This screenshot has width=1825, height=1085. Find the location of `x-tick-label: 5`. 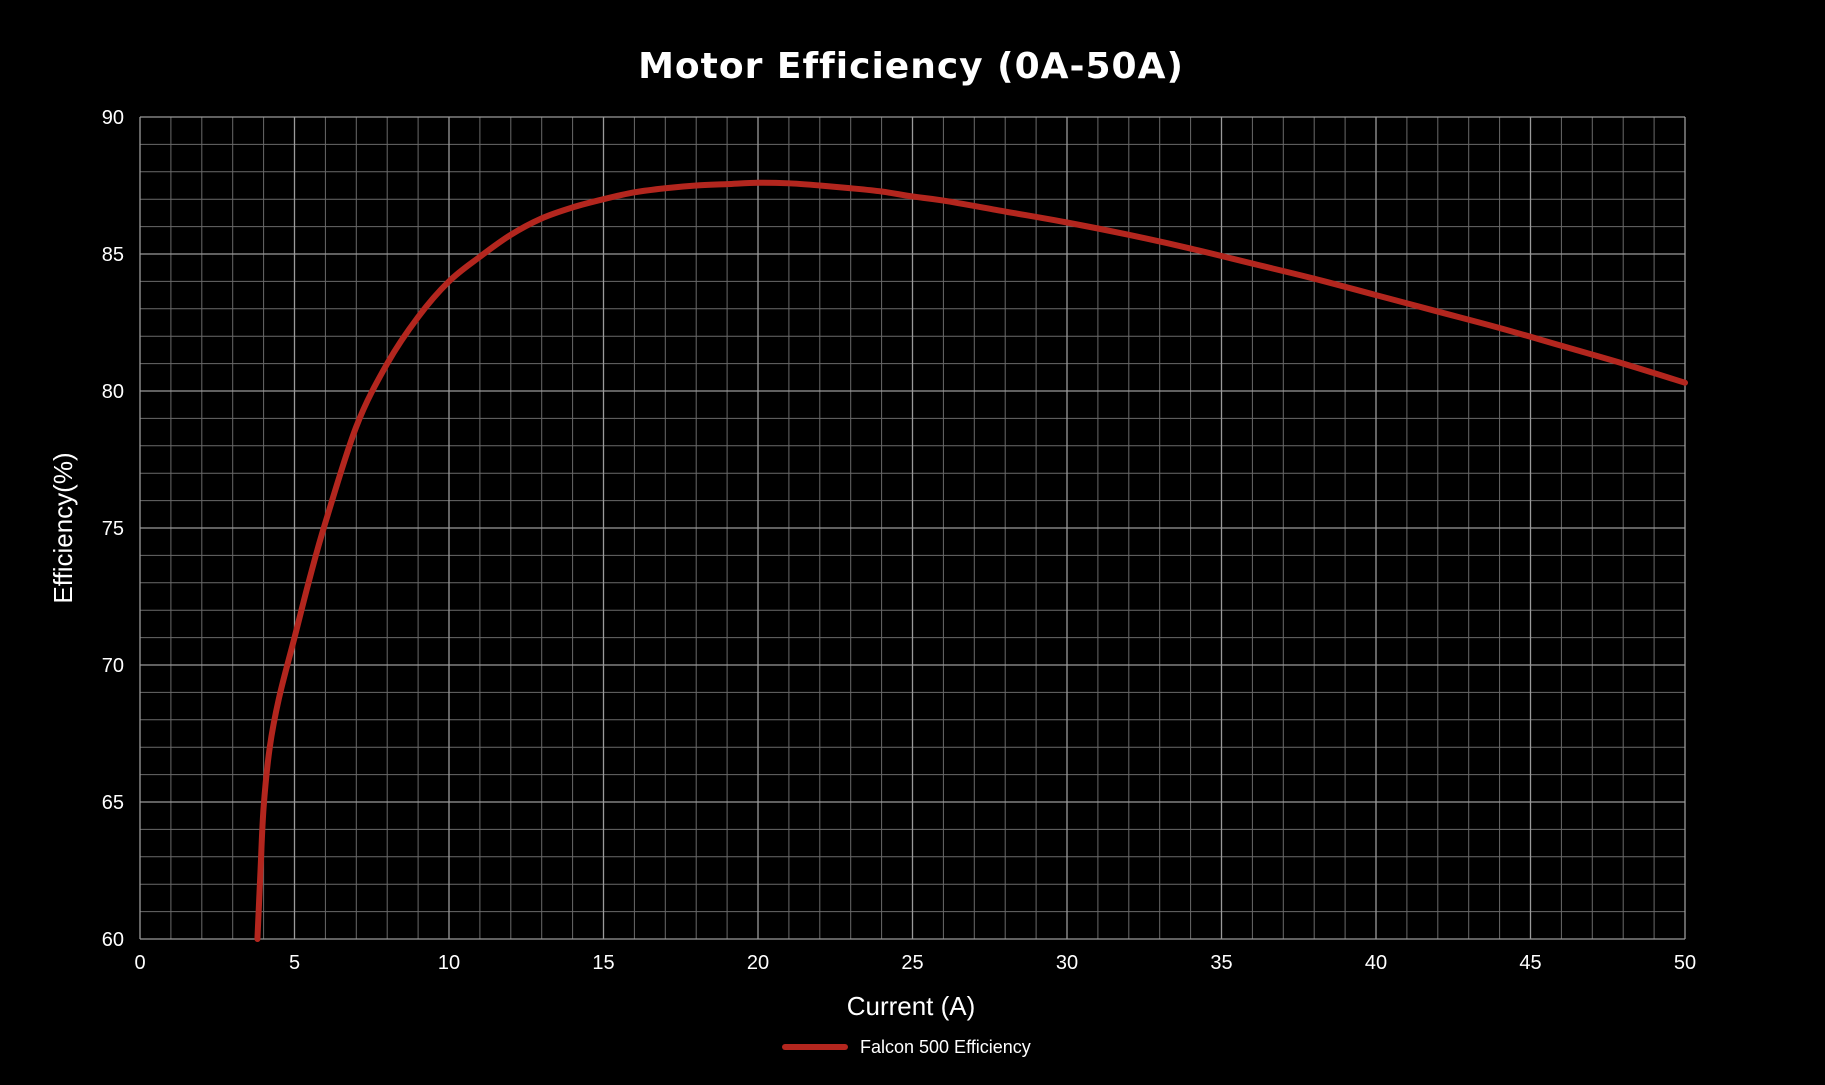

x-tick-label: 5 is located at coordinates (294, 963).